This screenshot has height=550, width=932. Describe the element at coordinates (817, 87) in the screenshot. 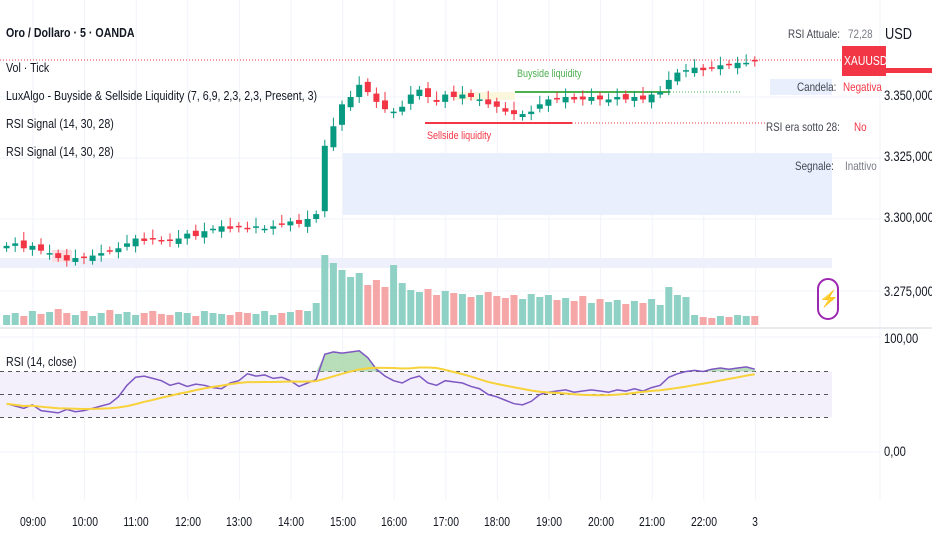

I see `table-label-candle: Candela:` at that location.